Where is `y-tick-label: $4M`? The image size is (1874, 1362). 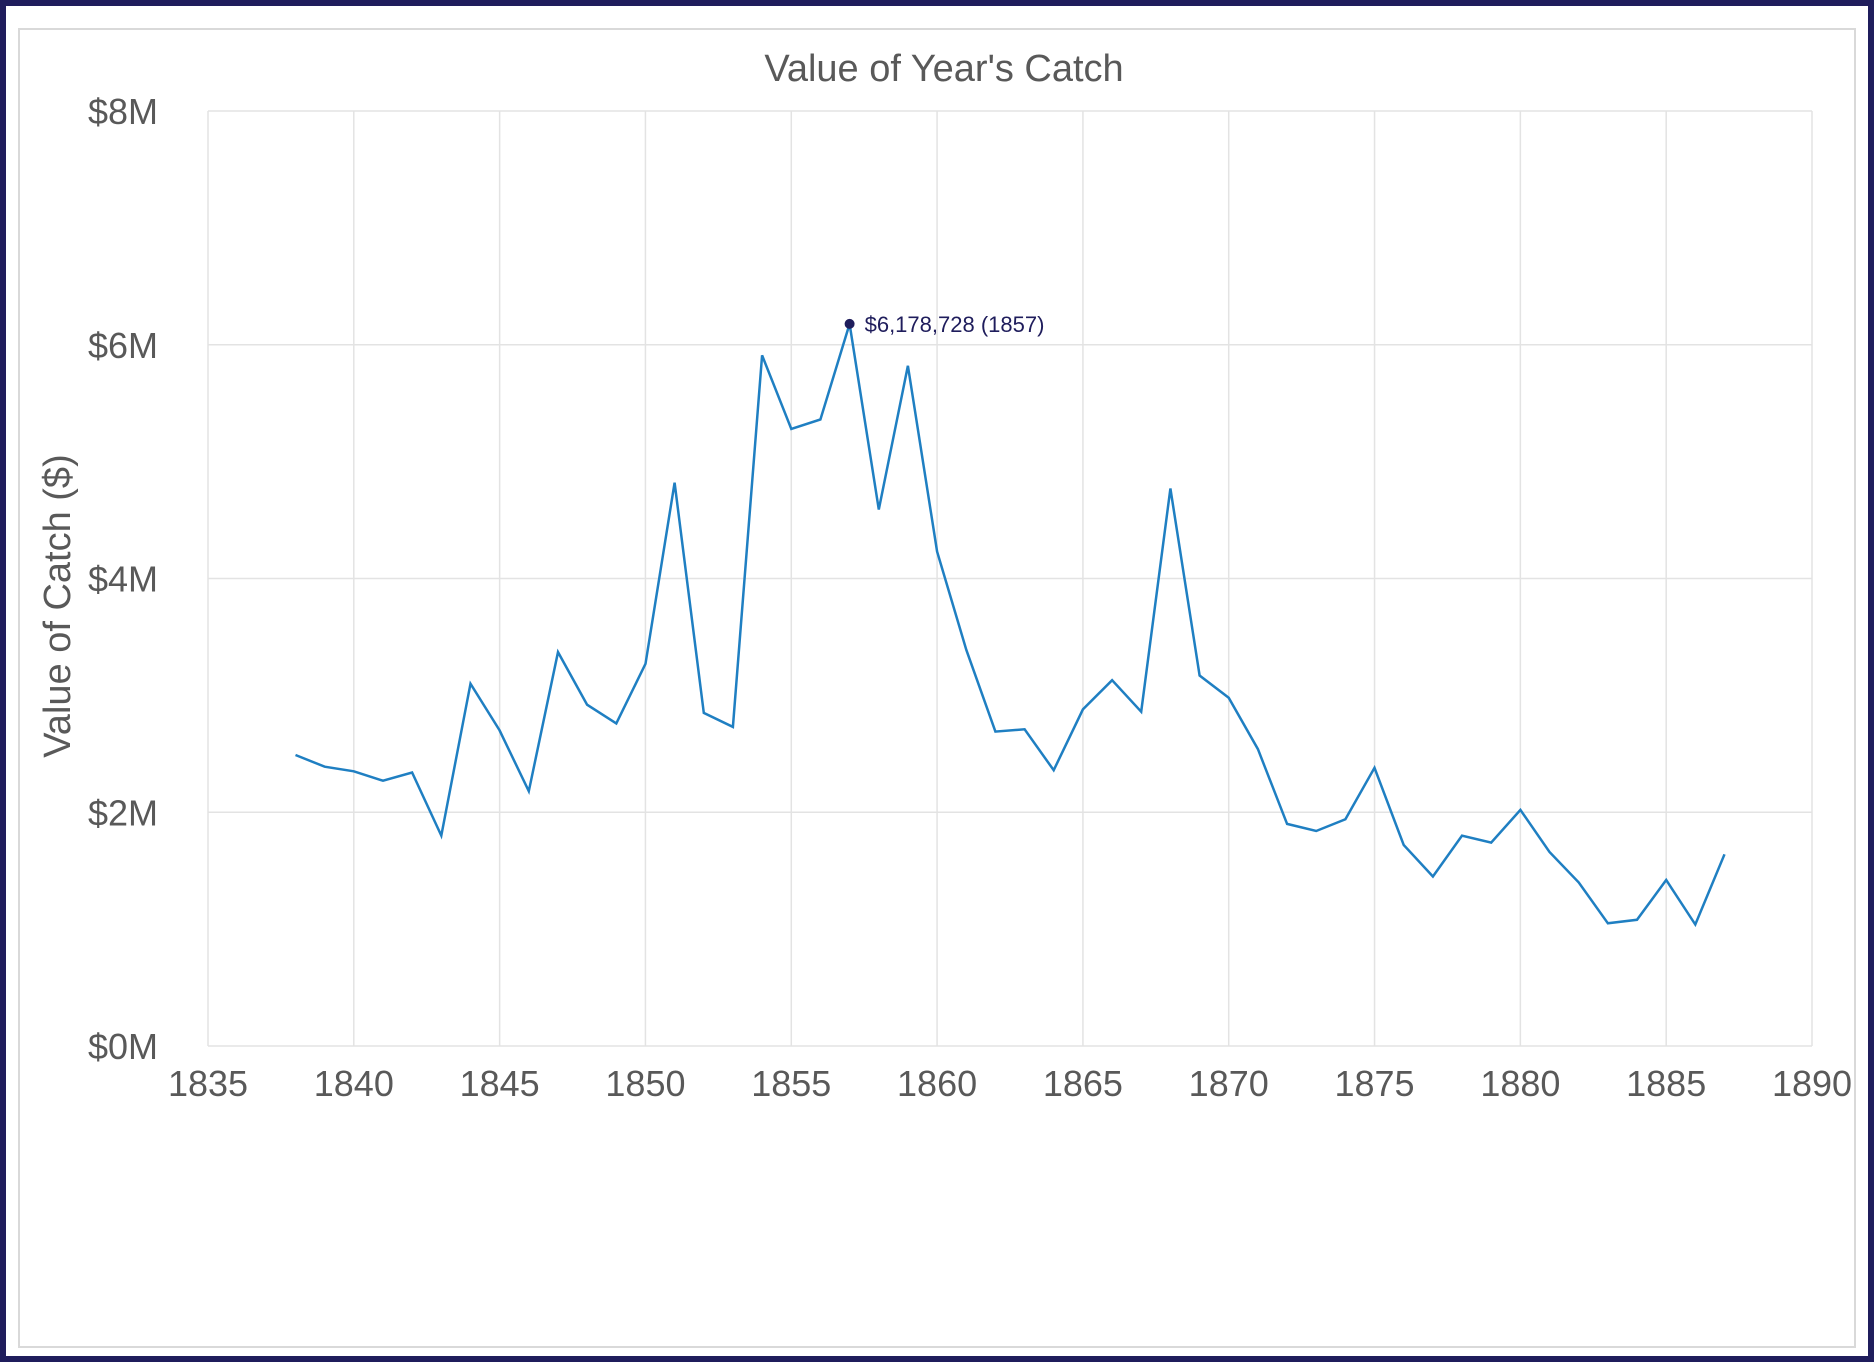
y-tick-label: $4M is located at coordinates (123, 579).